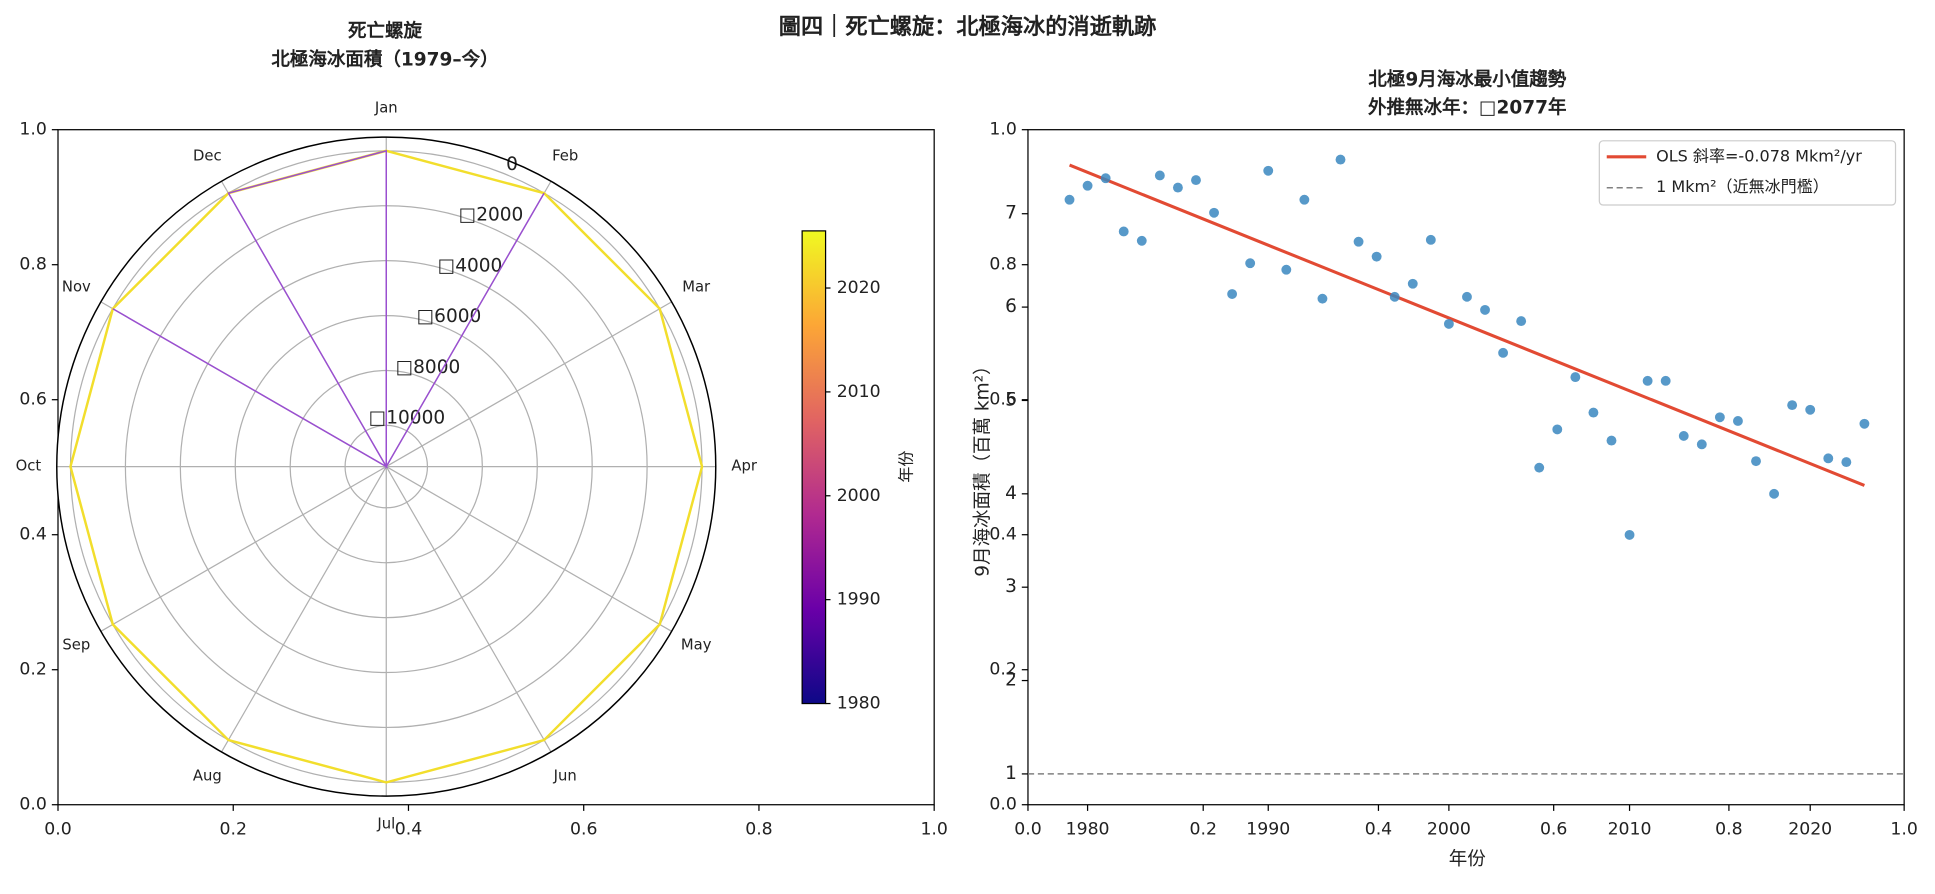  Describe the element at coordinates (1378, 829) in the screenshot. I see `x-tick-label: 0.4` at that location.